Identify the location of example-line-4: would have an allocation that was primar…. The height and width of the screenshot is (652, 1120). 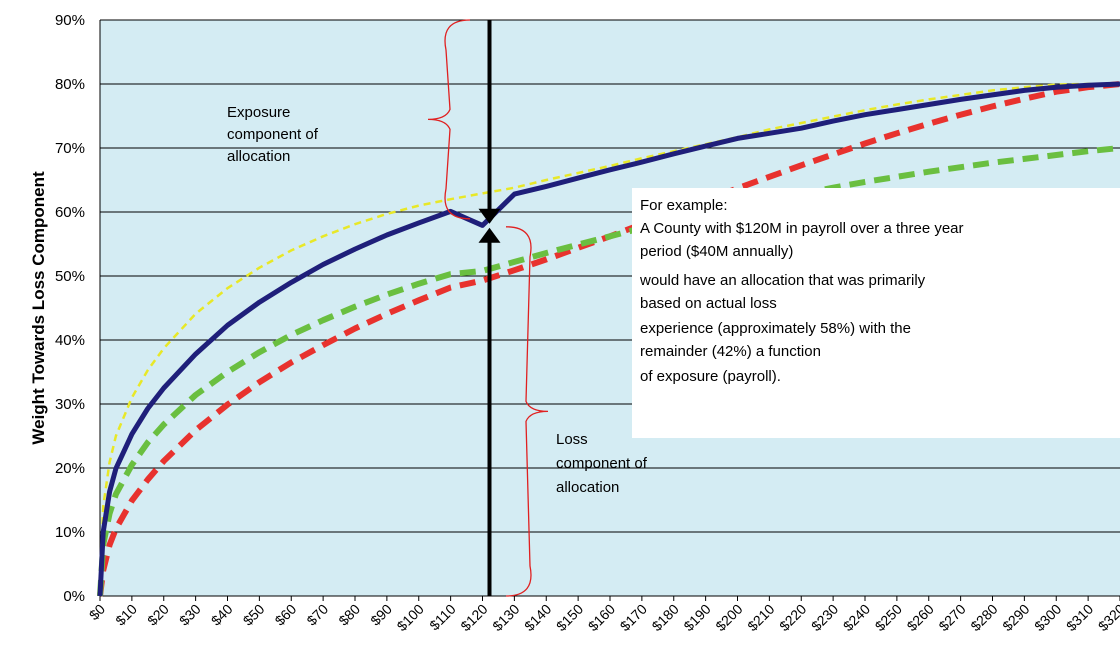
(782, 280).